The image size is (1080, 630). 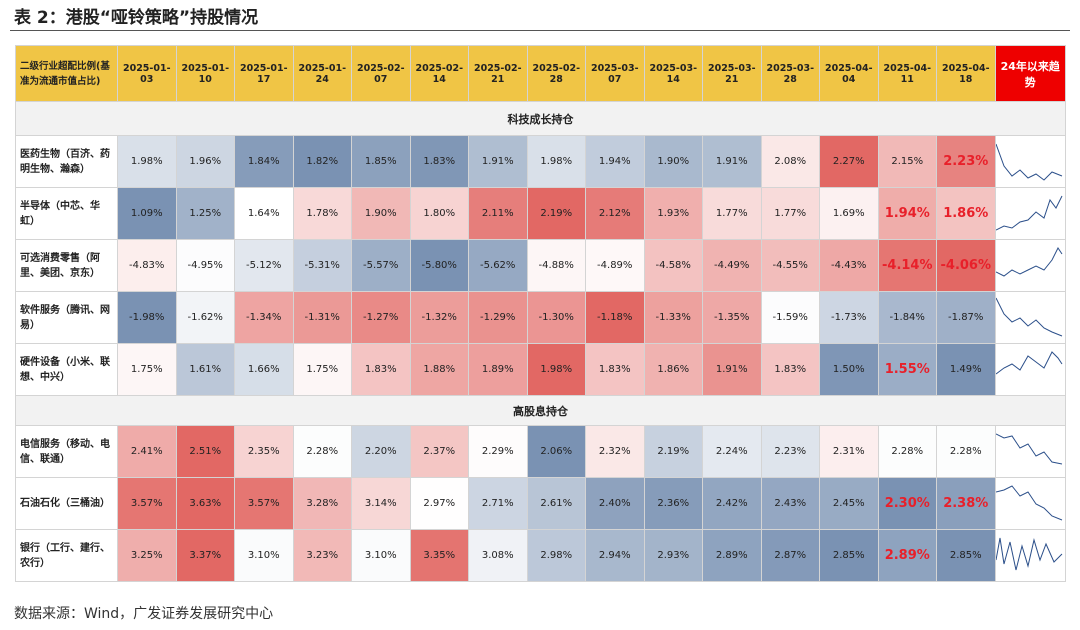 What do you see at coordinates (615, 213) in the screenshot?
I see `value-cell: 2.12%` at bounding box center [615, 213].